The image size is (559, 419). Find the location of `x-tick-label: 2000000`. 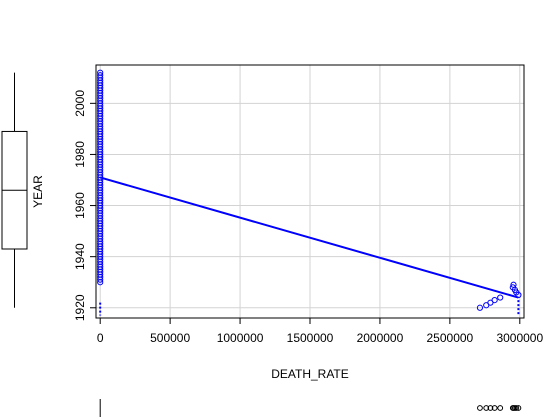

x-tick-label: 2000000 is located at coordinates (380, 338).